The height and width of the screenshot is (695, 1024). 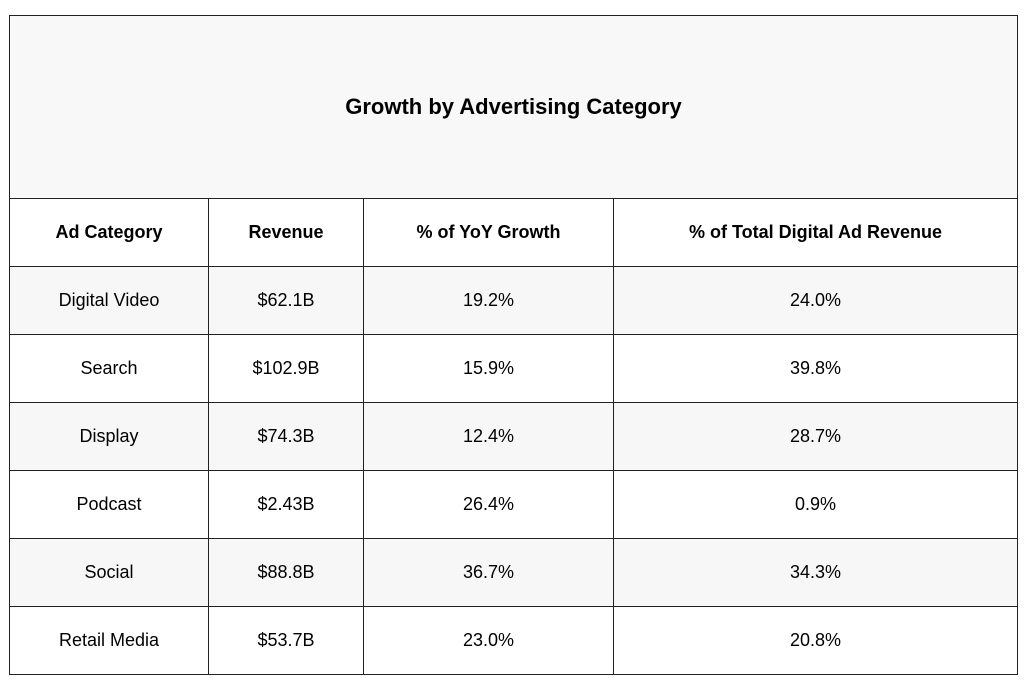 What do you see at coordinates (488, 572) in the screenshot?
I see `table-cell: 36.7%` at bounding box center [488, 572].